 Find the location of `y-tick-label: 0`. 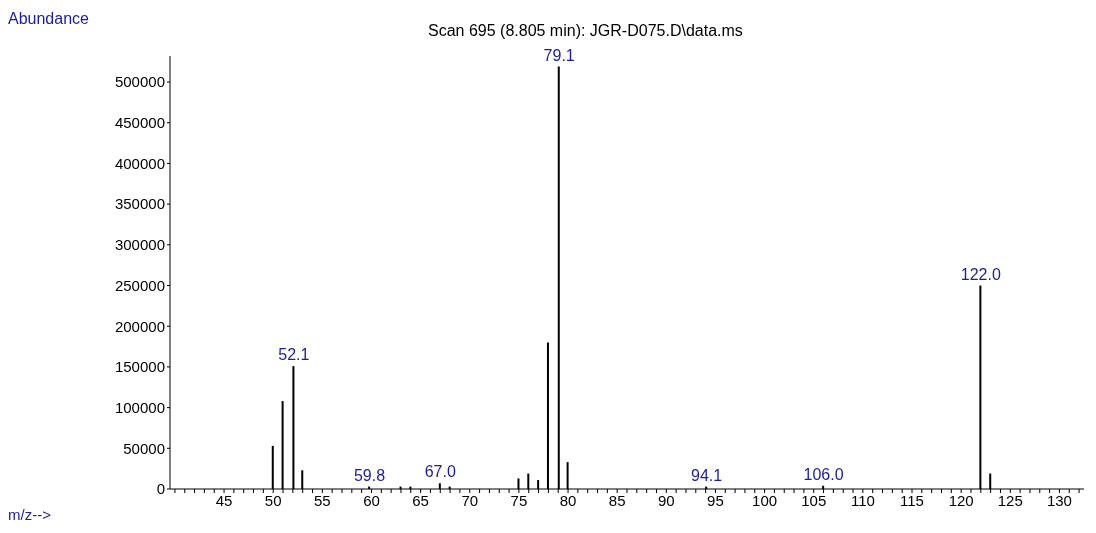

y-tick-label: 0 is located at coordinates (160, 489).